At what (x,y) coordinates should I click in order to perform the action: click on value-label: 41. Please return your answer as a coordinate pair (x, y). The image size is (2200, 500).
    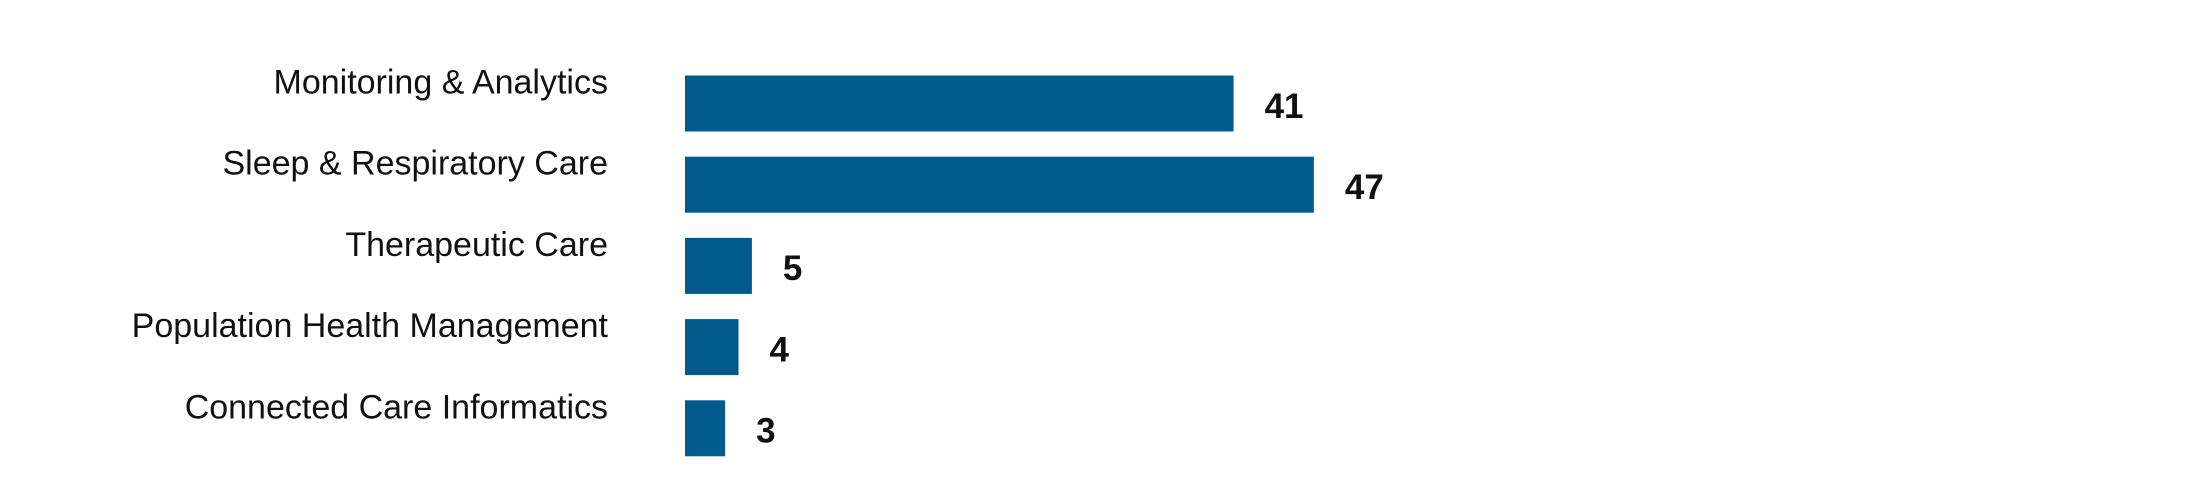
    Looking at the image, I should click on (1284, 106).